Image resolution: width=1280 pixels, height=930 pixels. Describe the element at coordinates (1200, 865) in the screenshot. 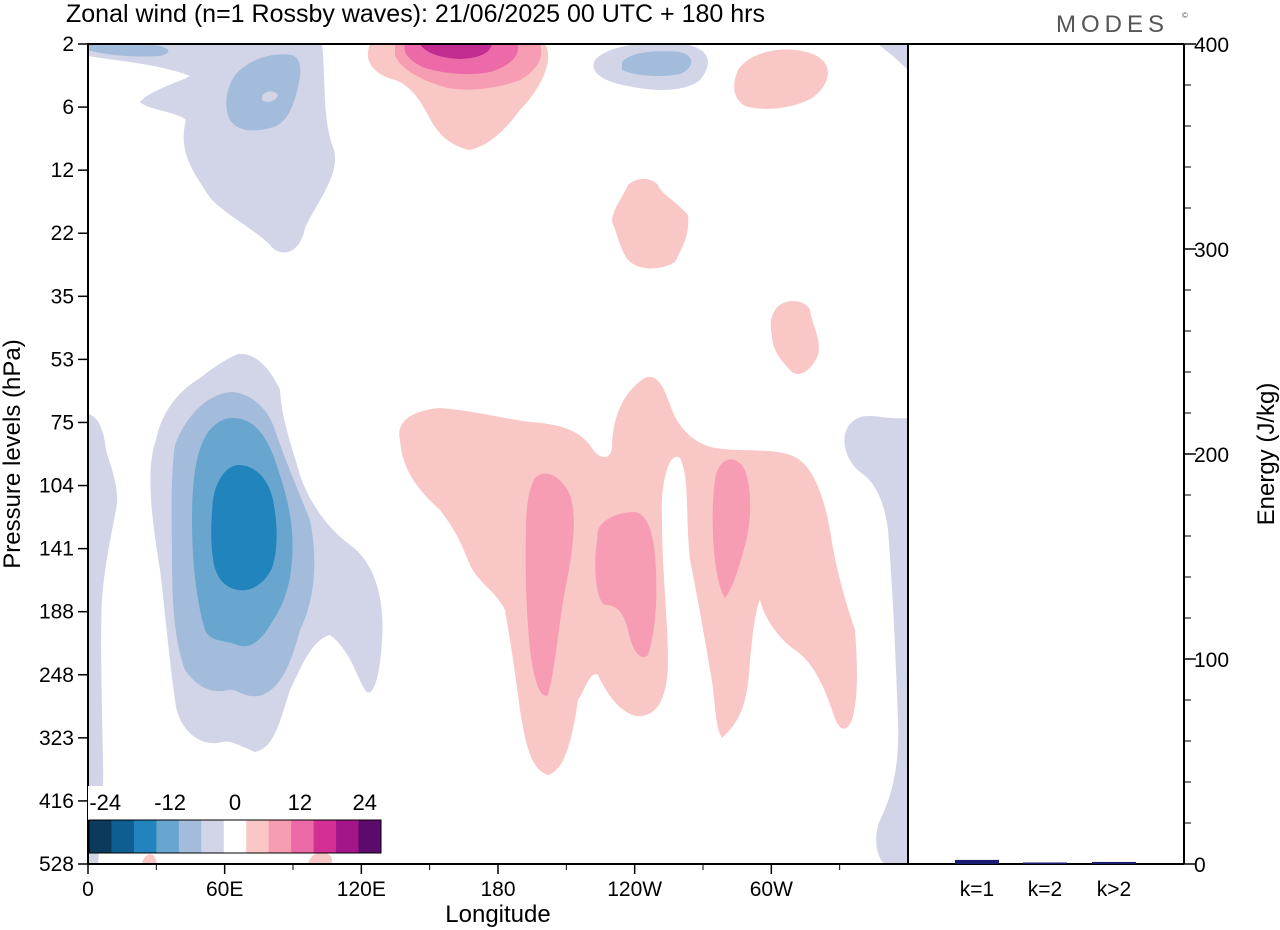

I see `energy-tick-label: 0` at that location.